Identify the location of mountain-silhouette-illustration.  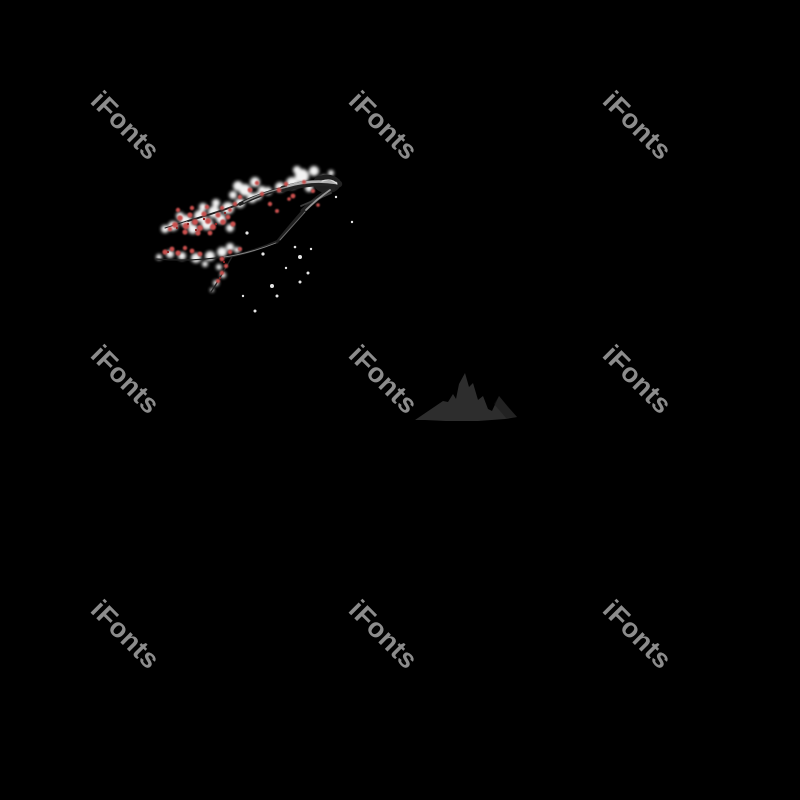
(466, 397).